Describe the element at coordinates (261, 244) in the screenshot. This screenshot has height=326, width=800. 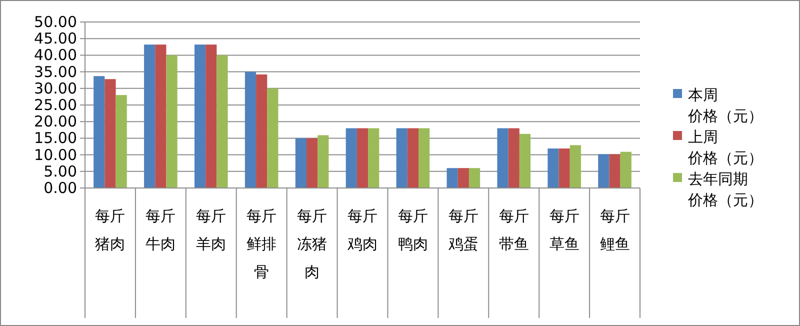
I see `x-tick-label: 每斤鲜排骨` at that location.